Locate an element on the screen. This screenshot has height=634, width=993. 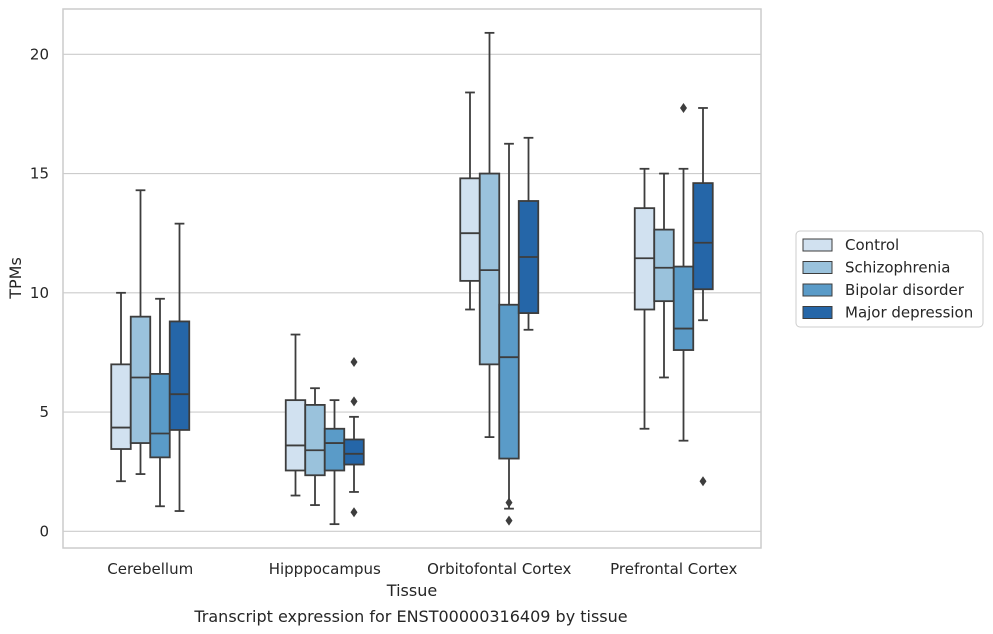
y-axis-title: TPMs is located at coordinates (15, 278).